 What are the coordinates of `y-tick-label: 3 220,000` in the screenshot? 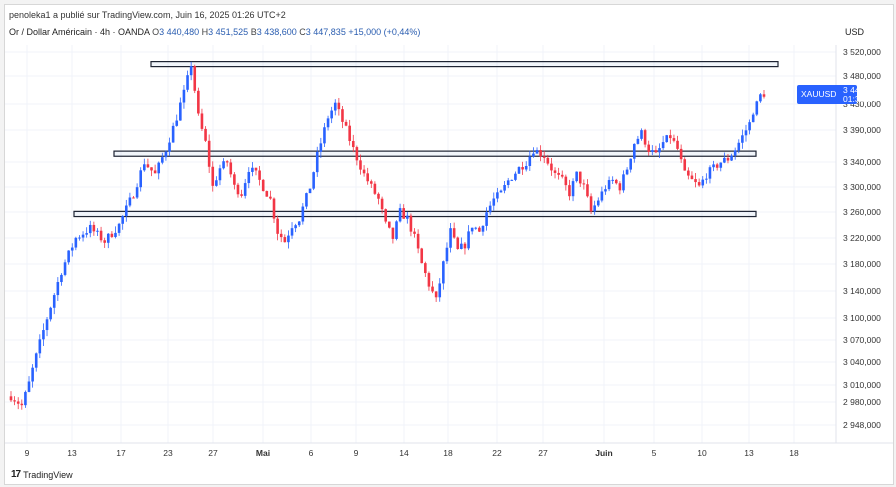 It's located at (862, 238).